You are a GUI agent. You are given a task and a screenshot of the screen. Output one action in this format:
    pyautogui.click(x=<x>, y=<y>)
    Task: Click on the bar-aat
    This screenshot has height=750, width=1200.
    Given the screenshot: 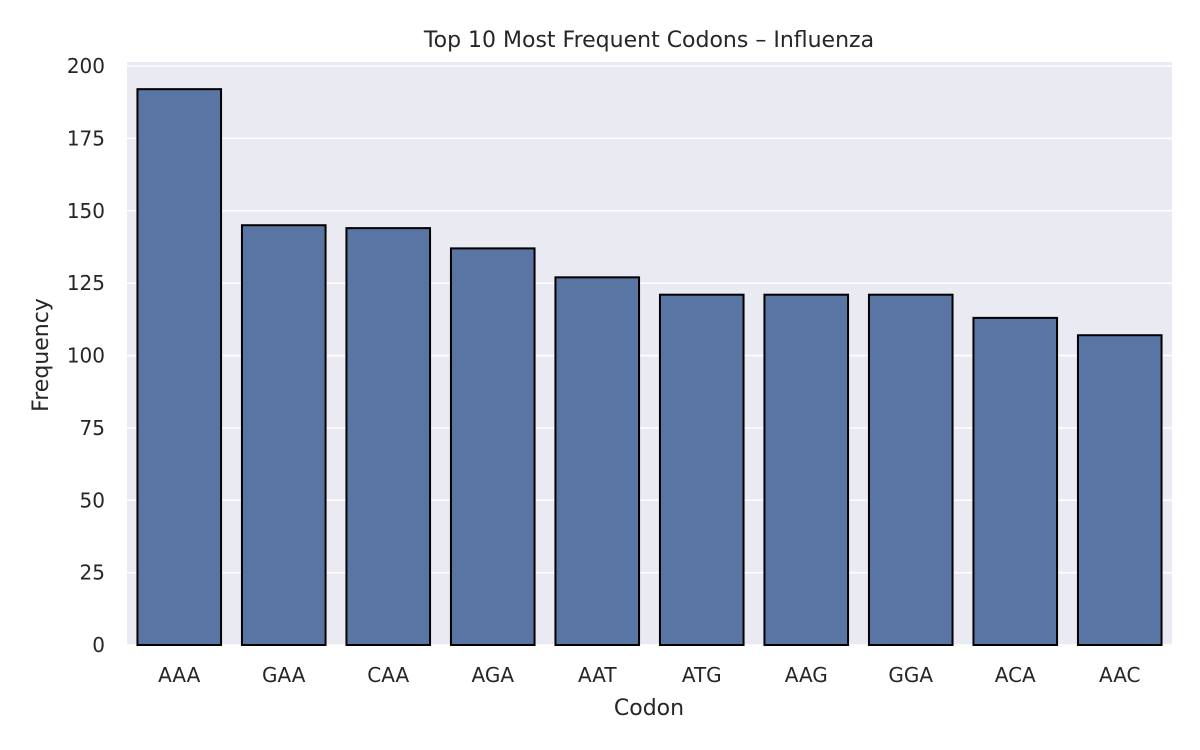 What is the action you would take?
    pyautogui.click(x=597, y=461)
    